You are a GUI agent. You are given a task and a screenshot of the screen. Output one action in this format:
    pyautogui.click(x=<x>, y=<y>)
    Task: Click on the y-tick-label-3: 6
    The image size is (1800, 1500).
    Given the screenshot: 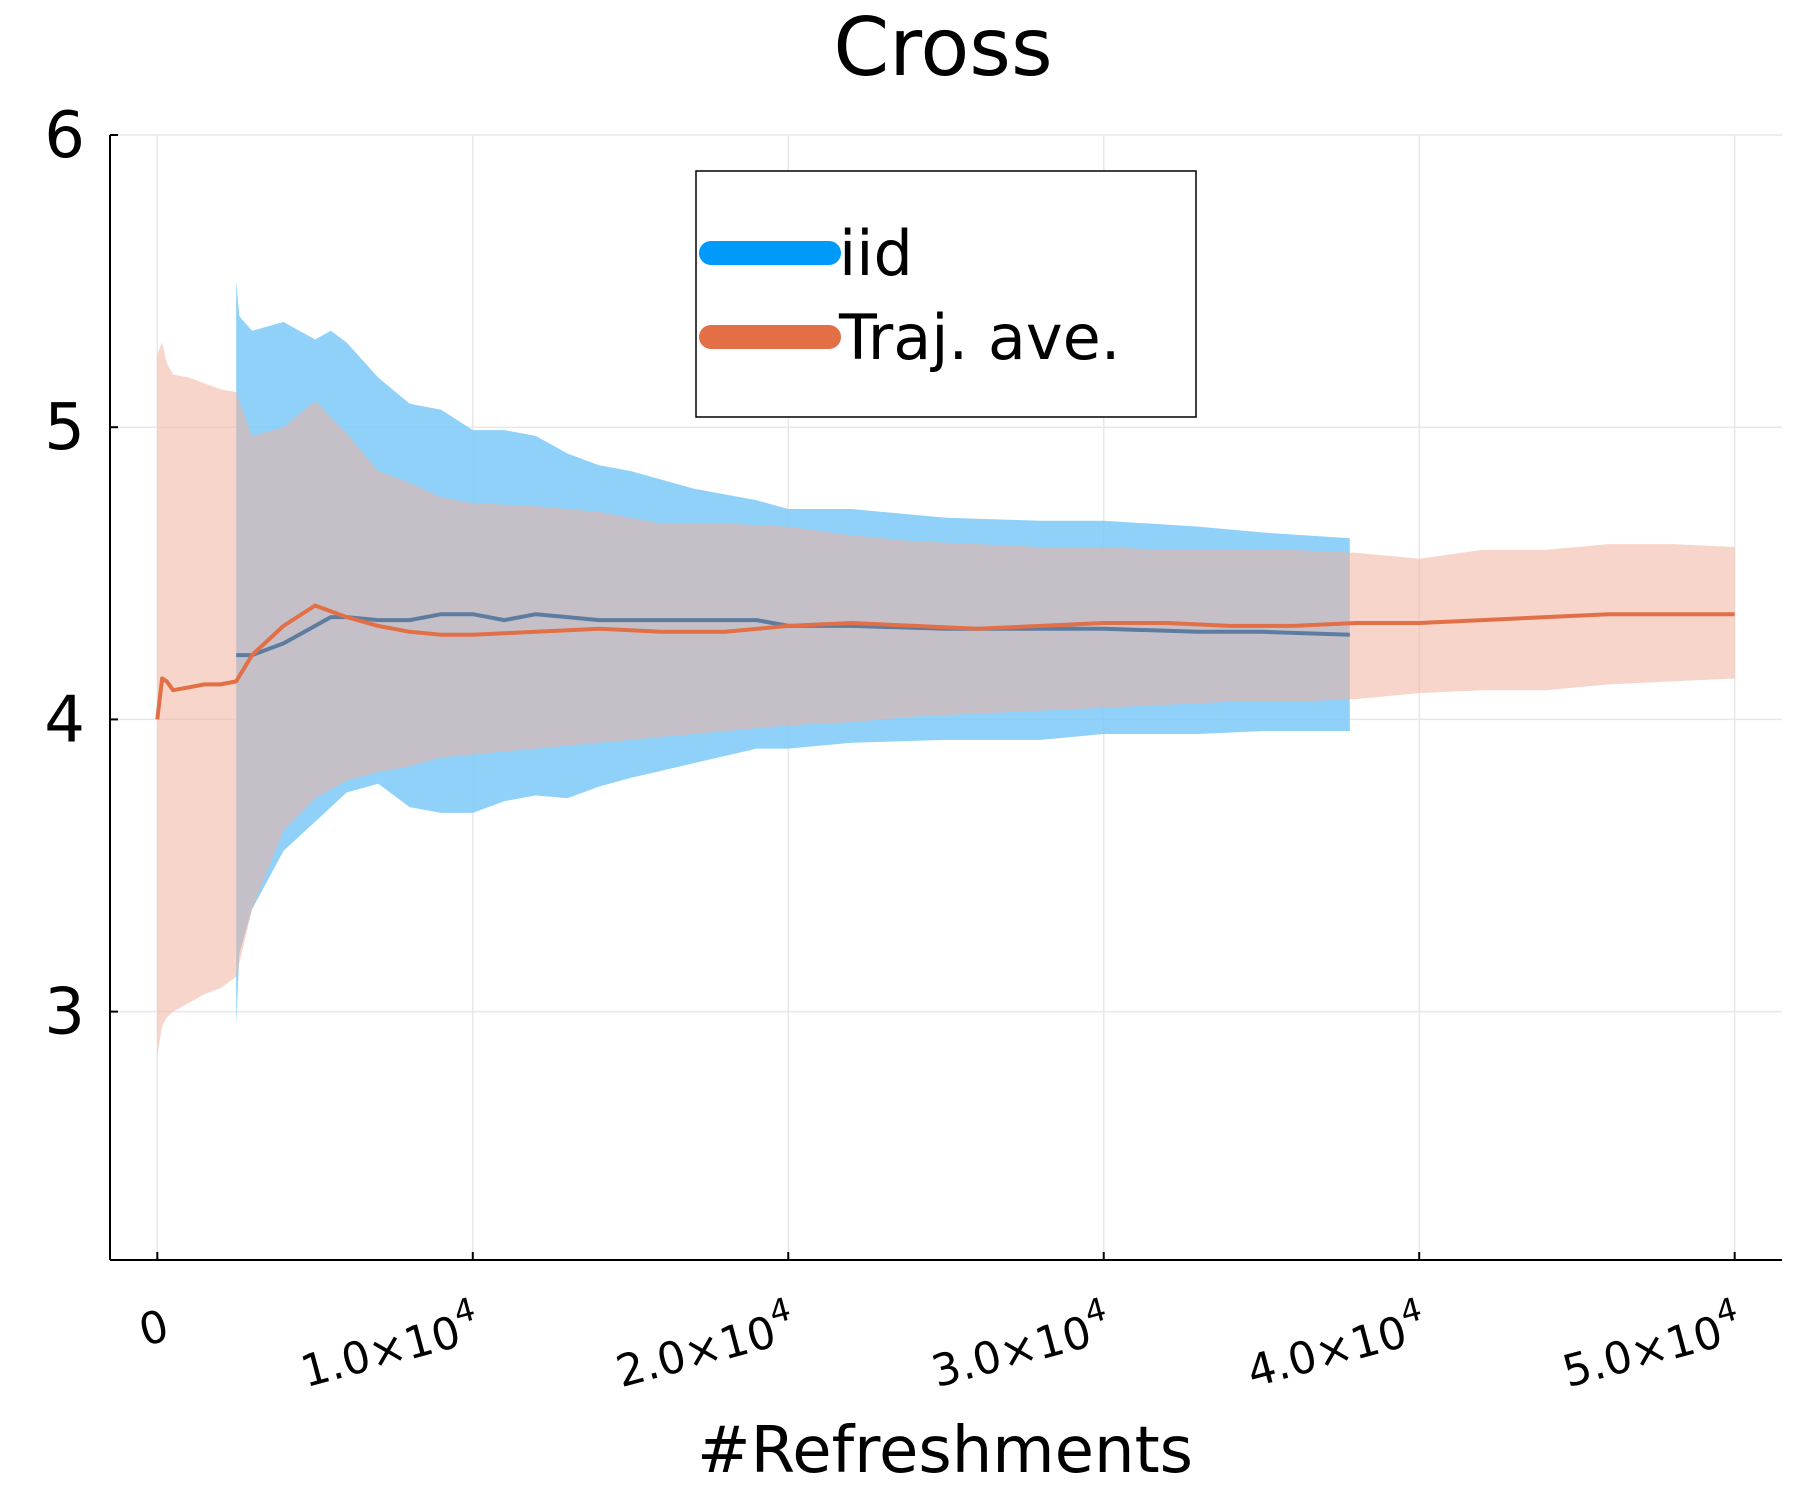 What is the action you would take?
    pyautogui.click(x=64, y=136)
    